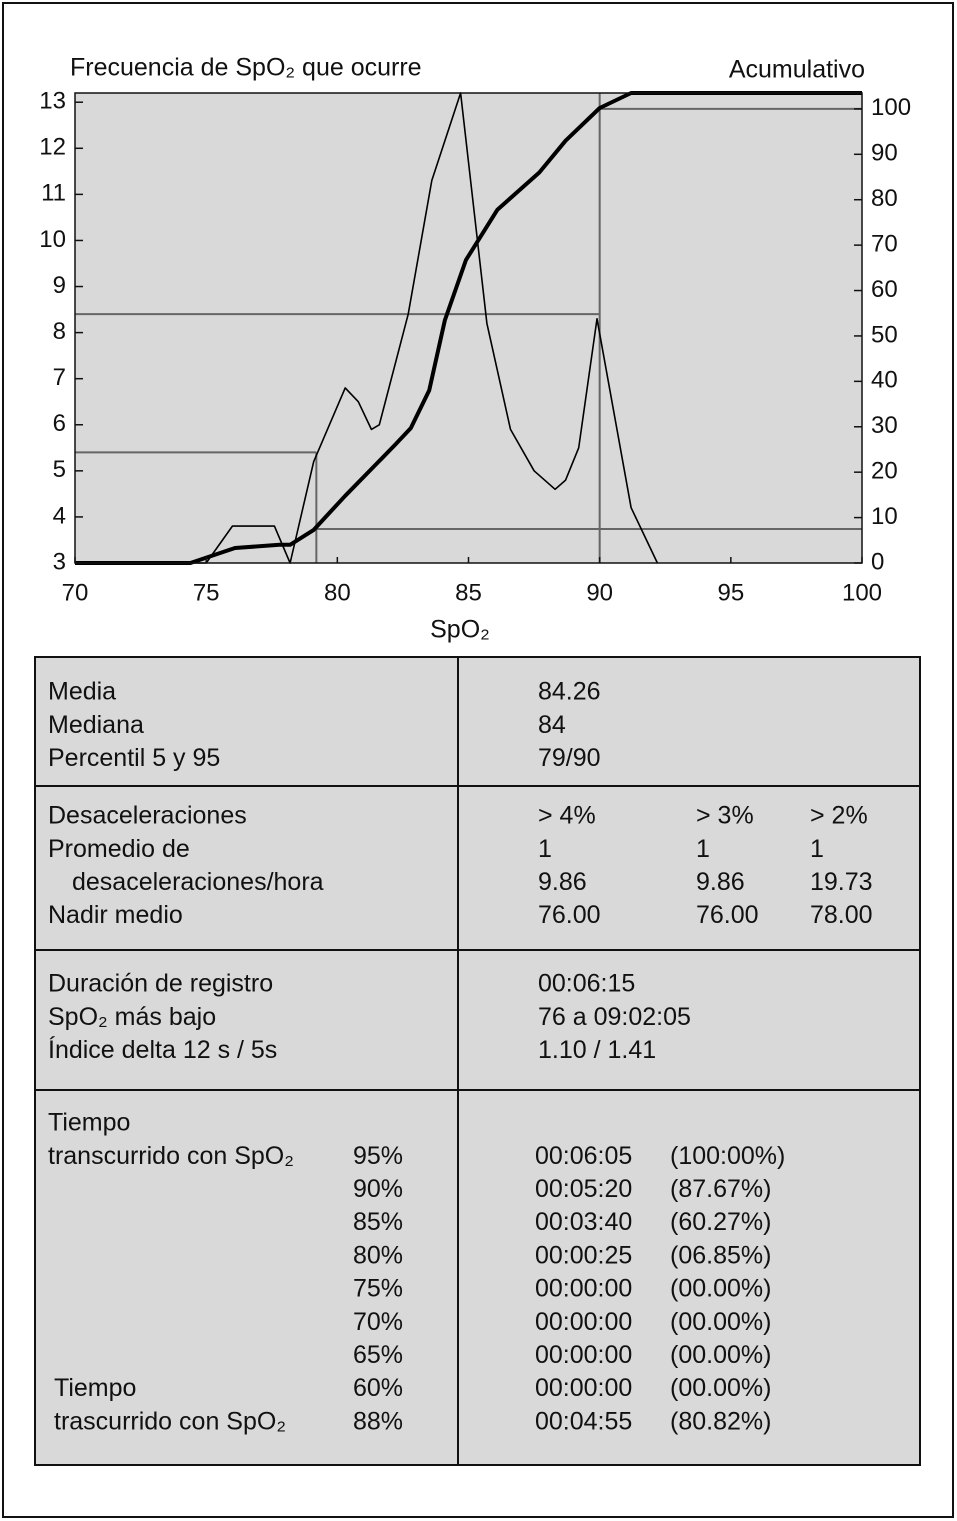  I want to click on row-label: Índice delta 12 s / 5s, so click(162, 1049).